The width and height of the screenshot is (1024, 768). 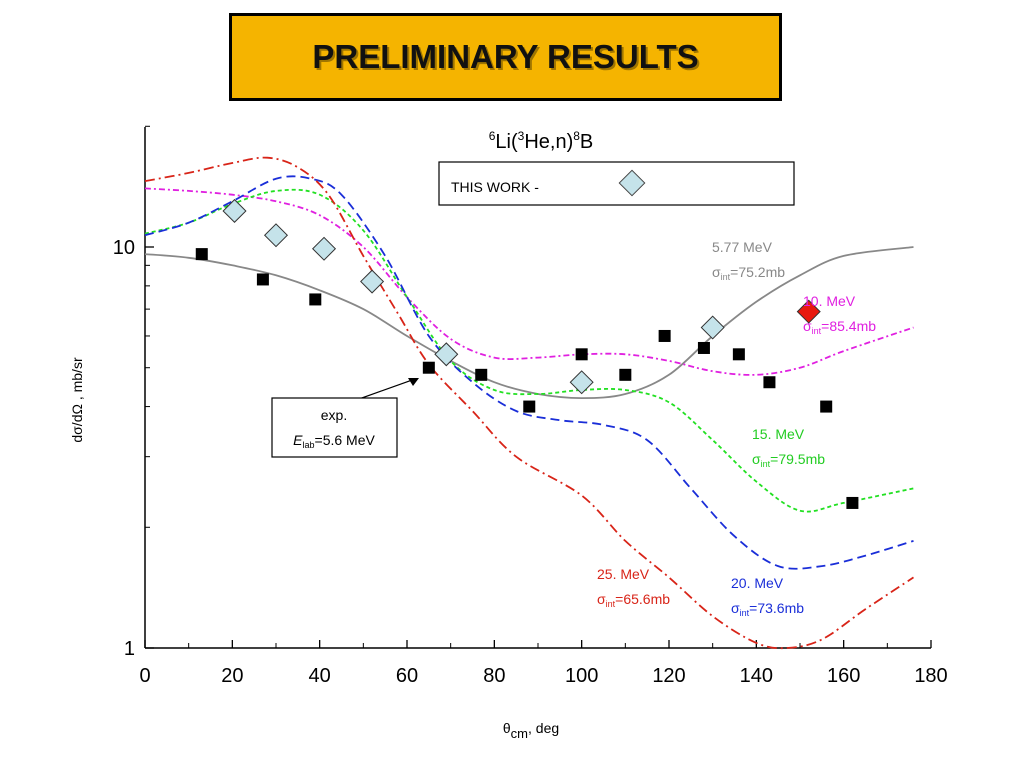 I want to click on x-tick-label-40: 40, so click(x=320, y=676).